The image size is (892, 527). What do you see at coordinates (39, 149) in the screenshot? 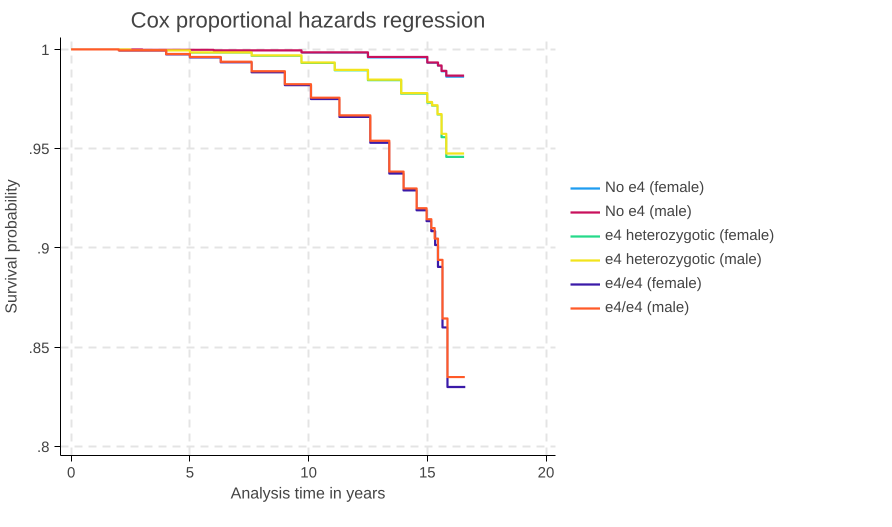
I see `y-tick-label: .95` at bounding box center [39, 149].